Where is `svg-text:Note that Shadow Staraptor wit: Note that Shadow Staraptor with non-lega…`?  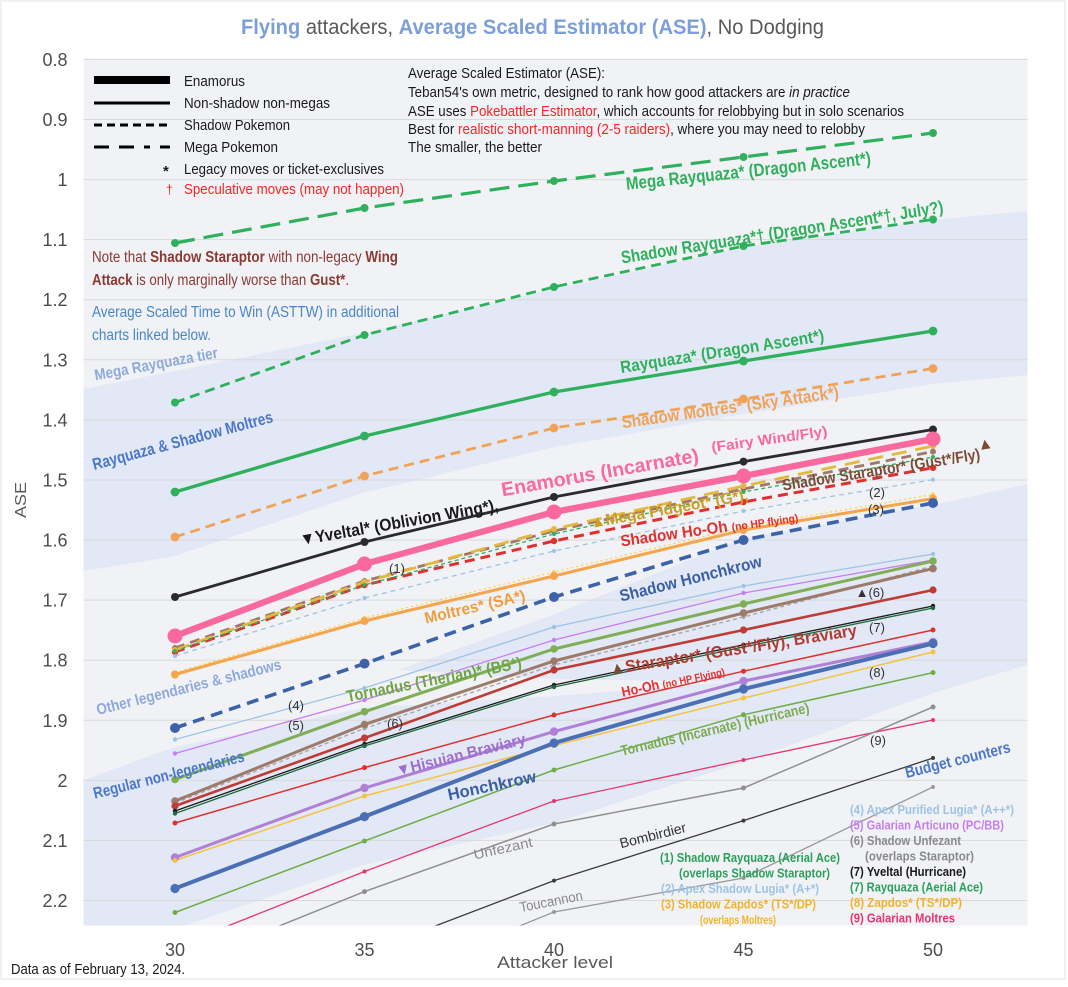 svg-text:Note that Shadow Staraptor wit: Note that Shadow Staraptor with non-lega… is located at coordinates (245, 257).